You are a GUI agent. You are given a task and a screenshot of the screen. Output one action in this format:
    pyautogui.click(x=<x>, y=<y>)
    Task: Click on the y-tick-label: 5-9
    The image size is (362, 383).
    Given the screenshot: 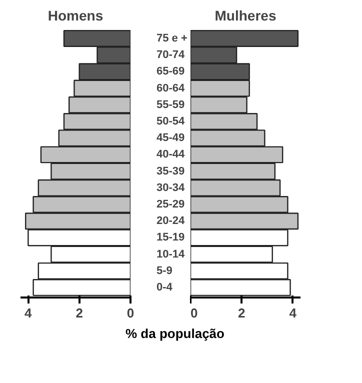 What is the action you would take?
    pyautogui.click(x=164, y=270)
    